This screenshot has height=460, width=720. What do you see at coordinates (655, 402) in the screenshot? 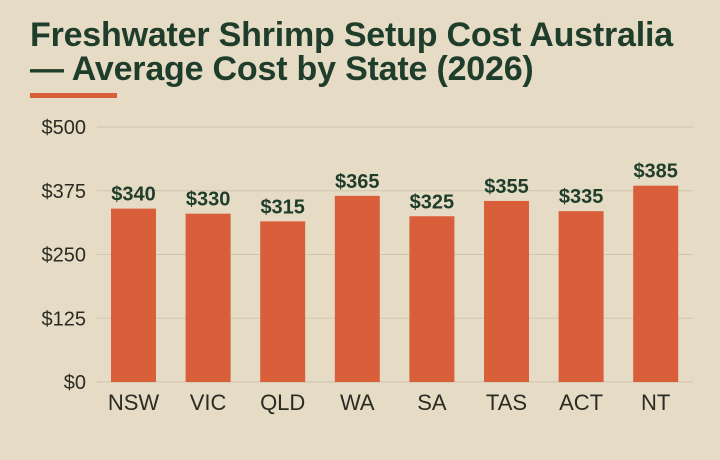
I see `x-category-label: NT` at bounding box center [655, 402].